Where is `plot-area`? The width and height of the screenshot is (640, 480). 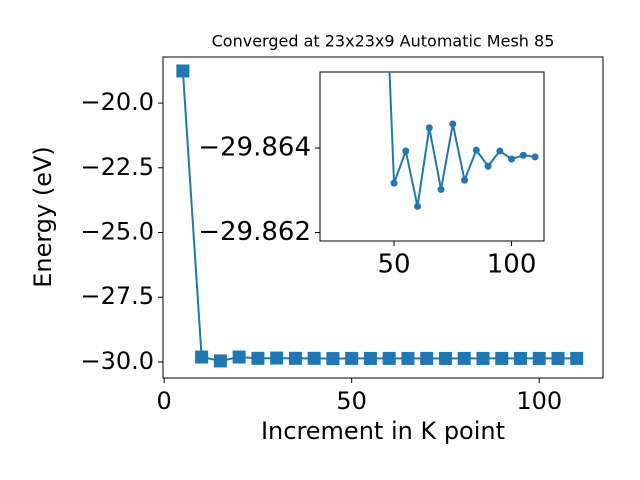 plot-area is located at coordinates (463, 141).